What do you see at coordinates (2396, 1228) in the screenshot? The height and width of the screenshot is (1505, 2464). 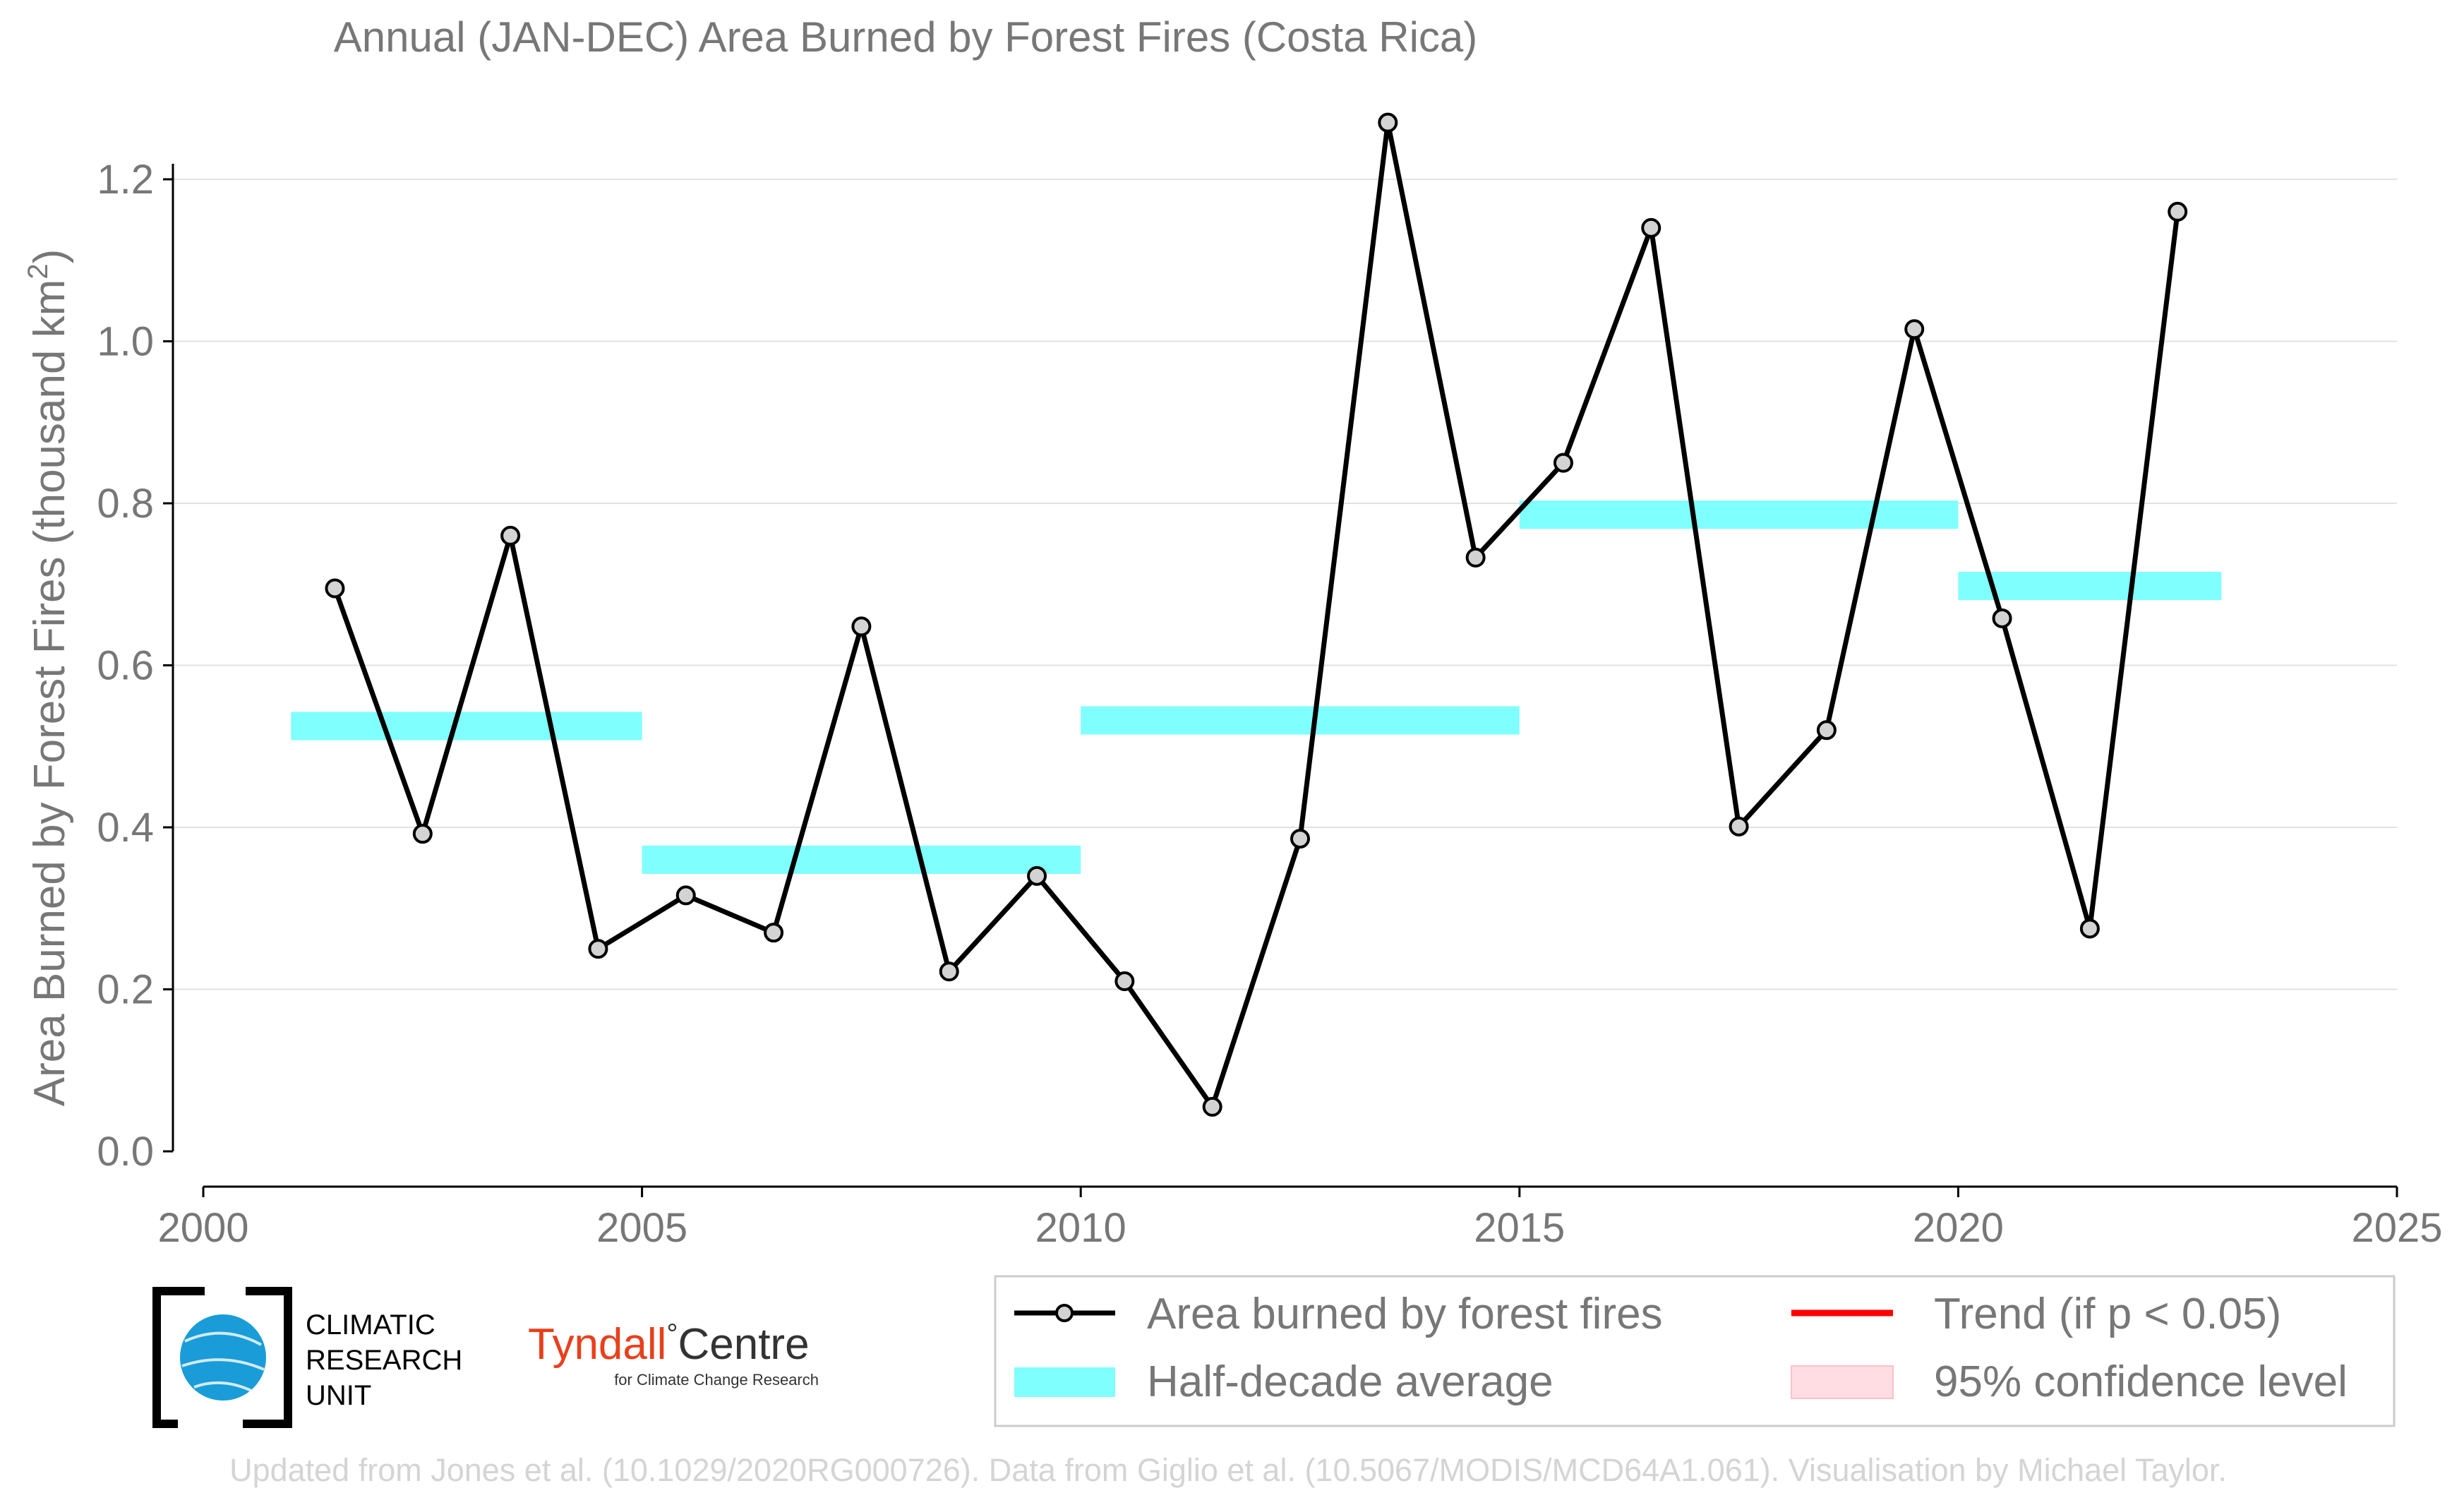 I see `x-tick-label: 2025` at bounding box center [2396, 1228].